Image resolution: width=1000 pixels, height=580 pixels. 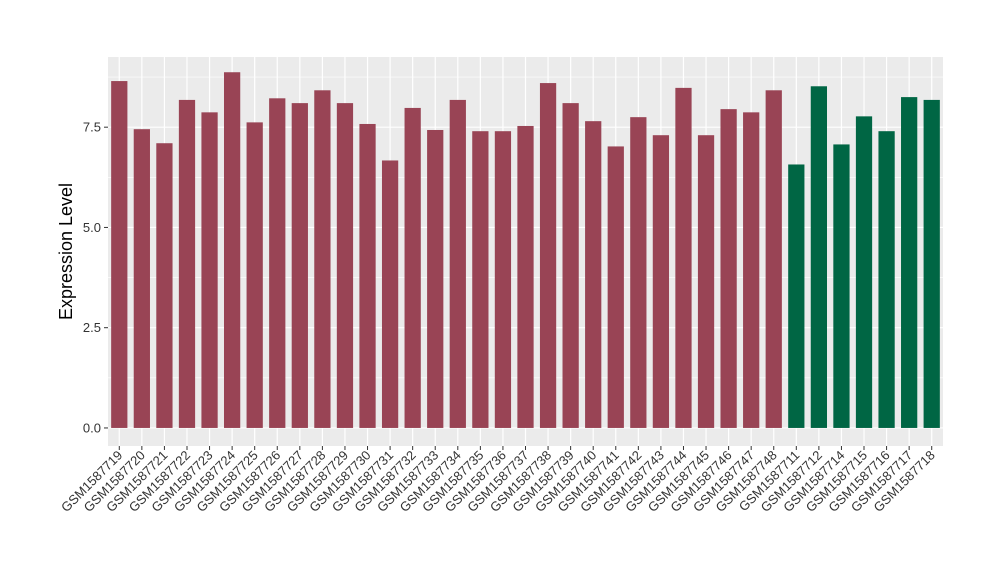 I want to click on bar-GSM1587712, so click(x=819, y=257).